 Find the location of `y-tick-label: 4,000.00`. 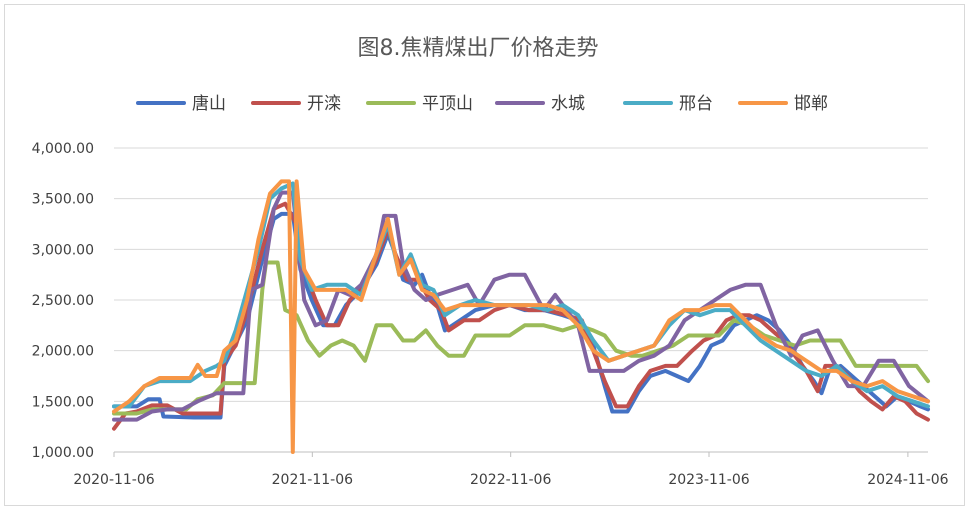

y-tick-label: 4,000.00 is located at coordinates (63, 149).